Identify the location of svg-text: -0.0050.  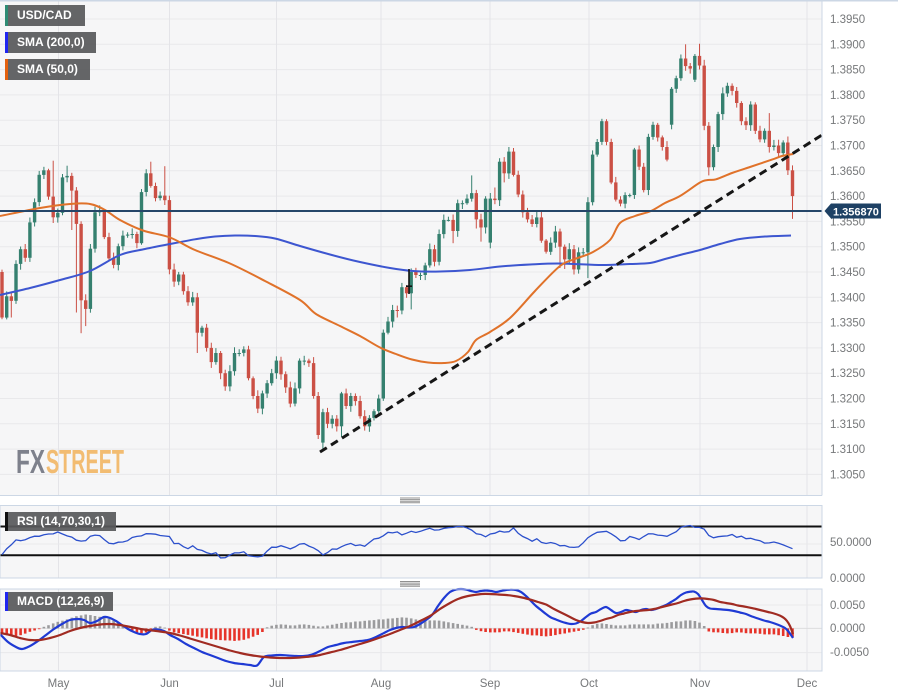
(849, 653).